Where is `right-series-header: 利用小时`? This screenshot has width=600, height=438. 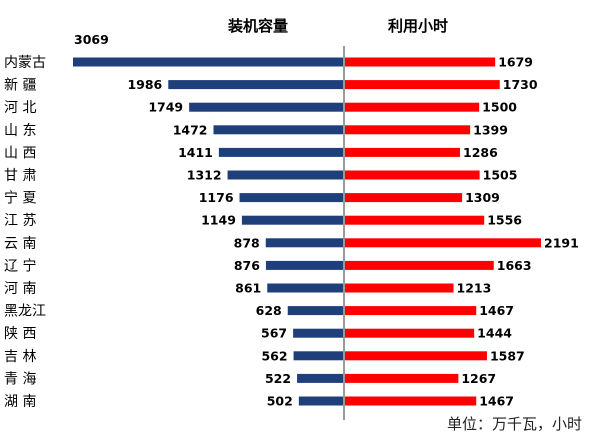 right-series-header: 利用小时 is located at coordinates (418, 26).